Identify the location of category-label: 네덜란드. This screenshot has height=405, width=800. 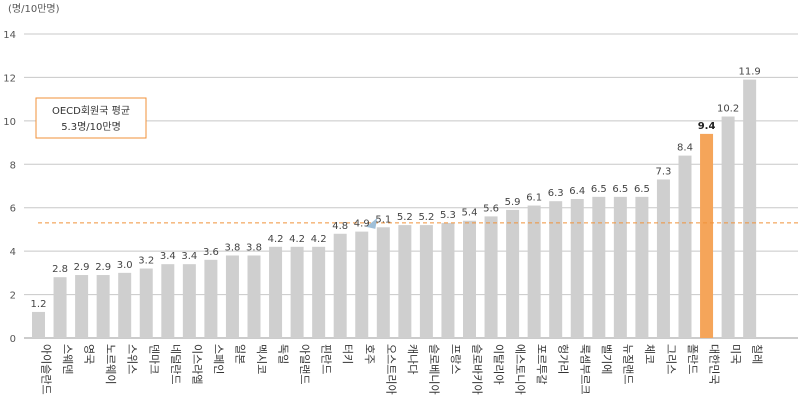
(175, 364).